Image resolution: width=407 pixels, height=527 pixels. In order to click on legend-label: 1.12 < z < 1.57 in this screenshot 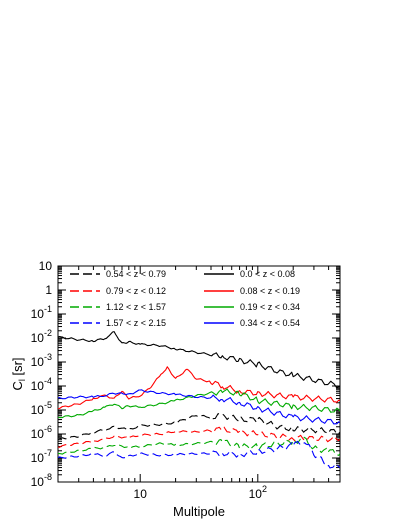, I will do `click(136, 307)`.